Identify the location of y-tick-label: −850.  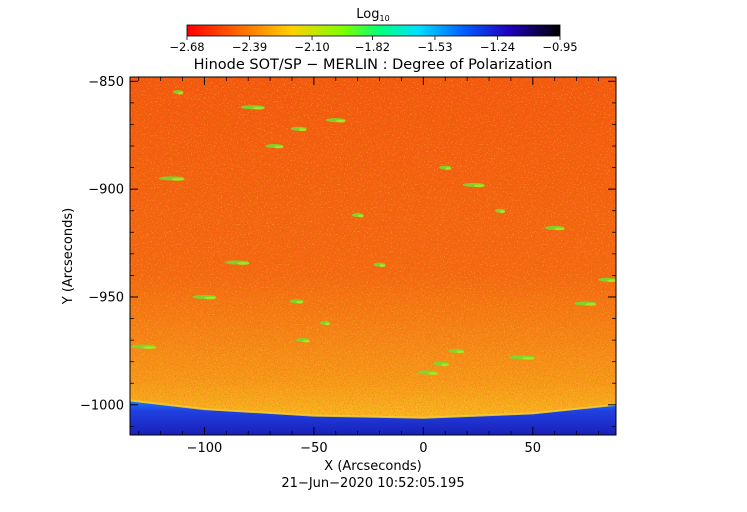
(106, 82).